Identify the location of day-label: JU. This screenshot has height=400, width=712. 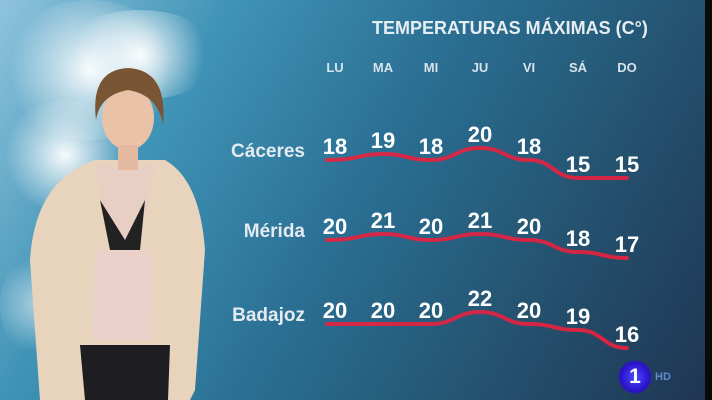
(480, 67).